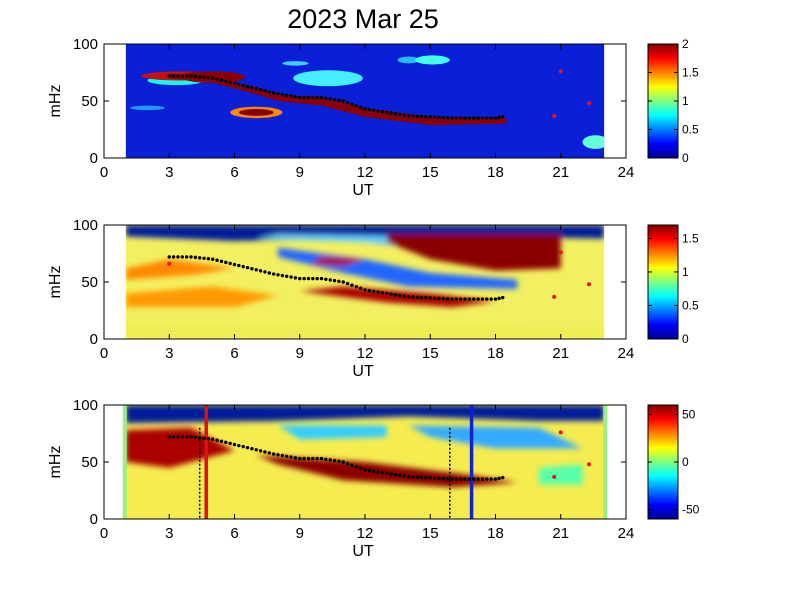  What do you see at coordinates (430, 172) in the screenshot?
I see `x-tick-label: 15` at bounding box center [430, 172].